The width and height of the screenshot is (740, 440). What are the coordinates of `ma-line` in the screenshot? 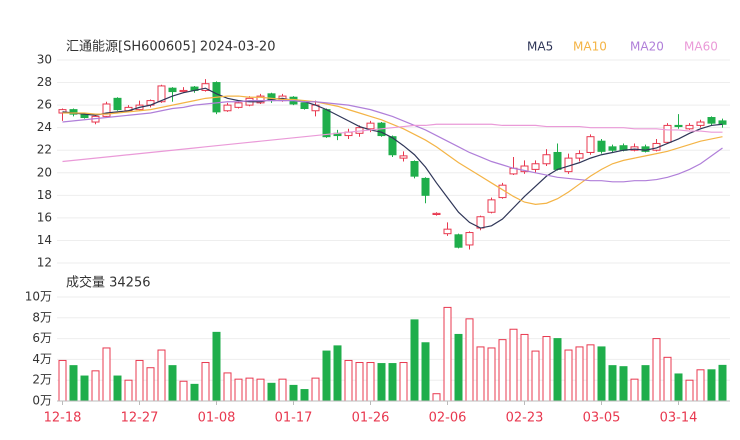 It's located at (392, 143).